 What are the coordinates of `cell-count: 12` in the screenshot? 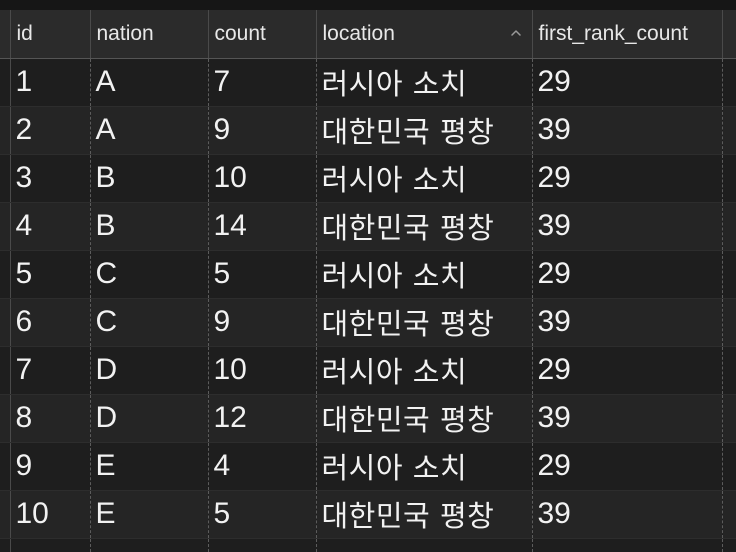 It's located at (262, 418).